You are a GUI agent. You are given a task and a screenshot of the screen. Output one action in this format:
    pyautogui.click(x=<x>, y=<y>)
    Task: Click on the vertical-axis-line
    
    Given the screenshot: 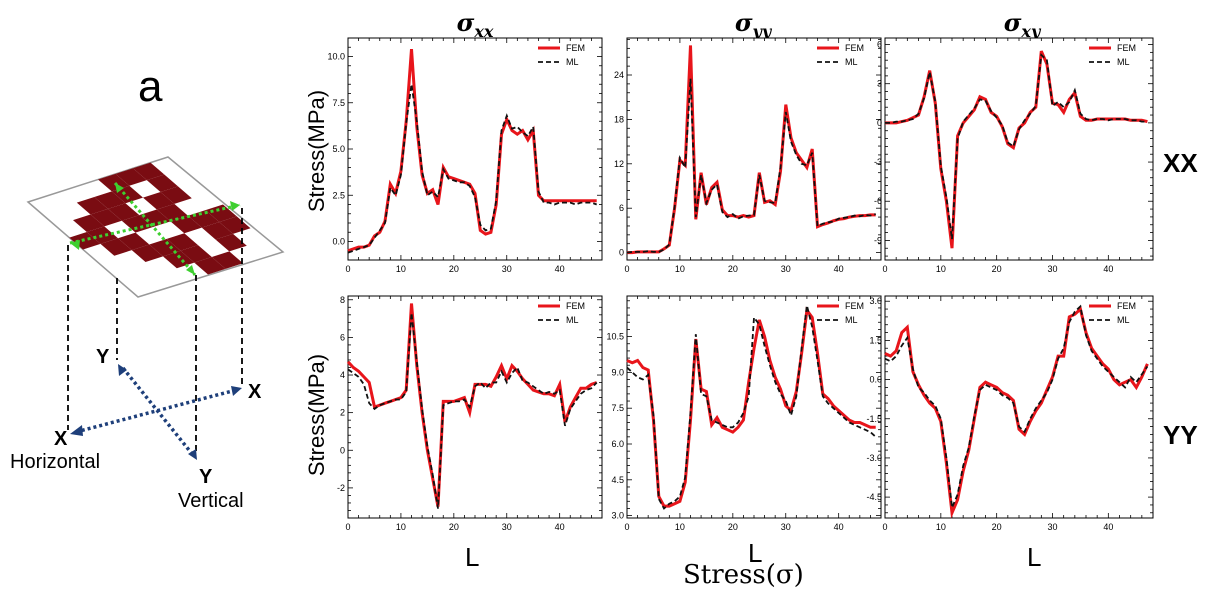 What is the action you would take?
    pyautogui.click(x=158, y=411)
    